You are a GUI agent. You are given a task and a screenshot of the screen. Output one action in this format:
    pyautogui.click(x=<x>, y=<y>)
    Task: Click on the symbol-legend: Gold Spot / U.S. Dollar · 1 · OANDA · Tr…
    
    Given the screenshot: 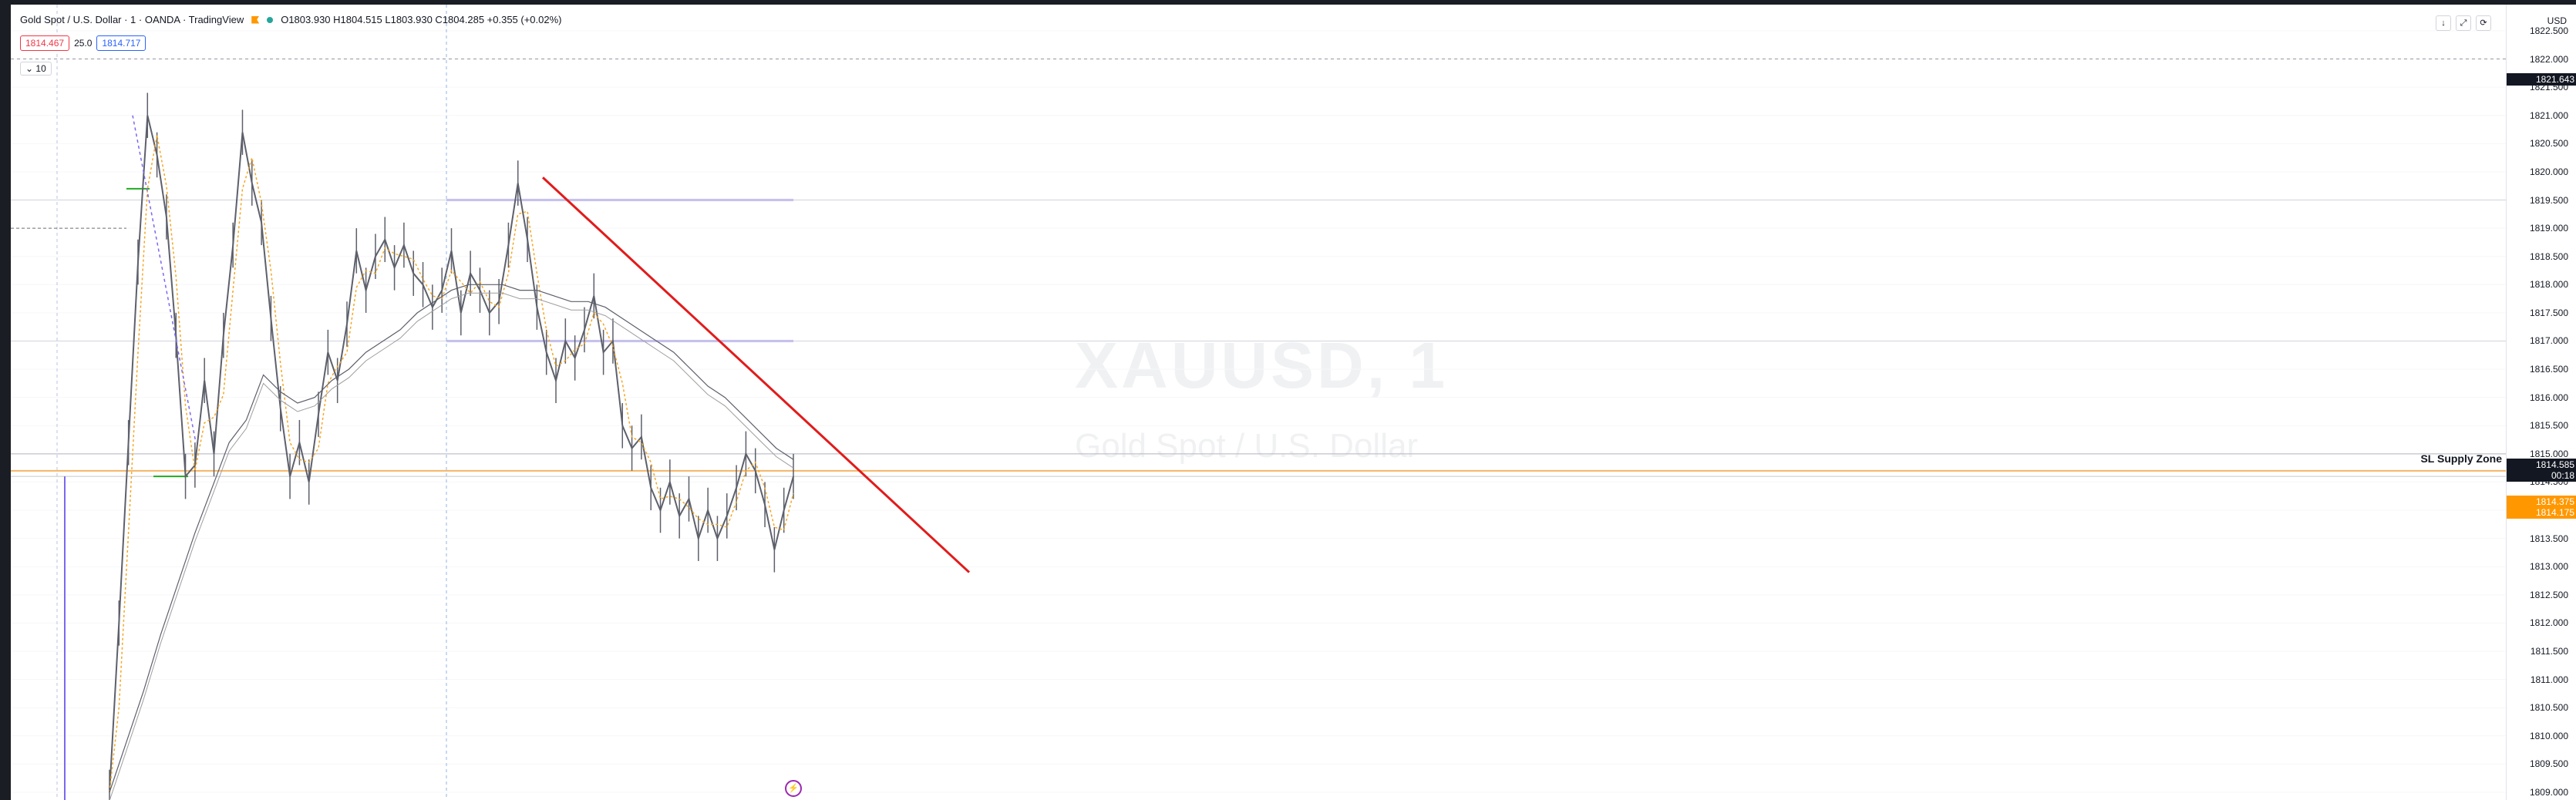 What is the action you would take?
    pyautogui.click(x=291, y=20)
    